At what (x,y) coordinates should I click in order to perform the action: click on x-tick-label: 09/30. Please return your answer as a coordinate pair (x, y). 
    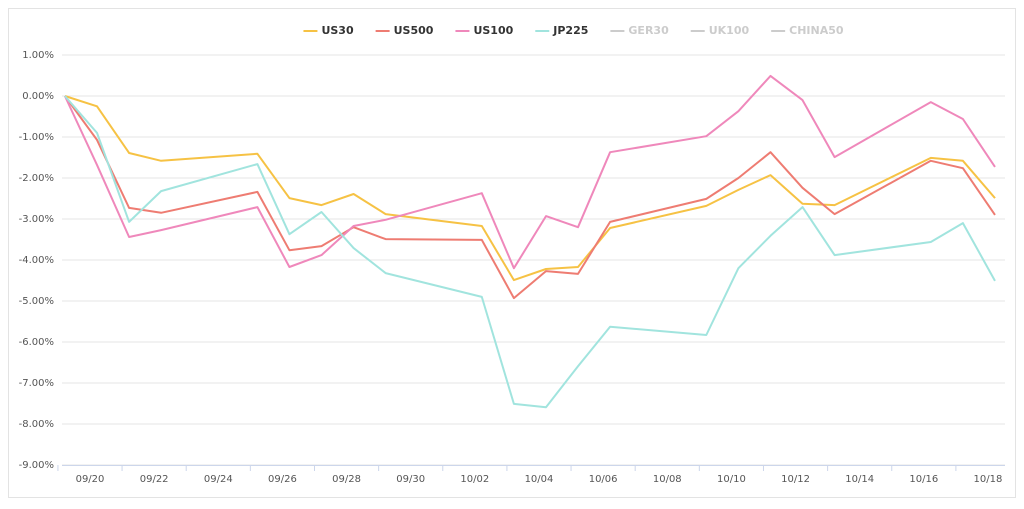
    Looking at the image, I should click on (410, 479).